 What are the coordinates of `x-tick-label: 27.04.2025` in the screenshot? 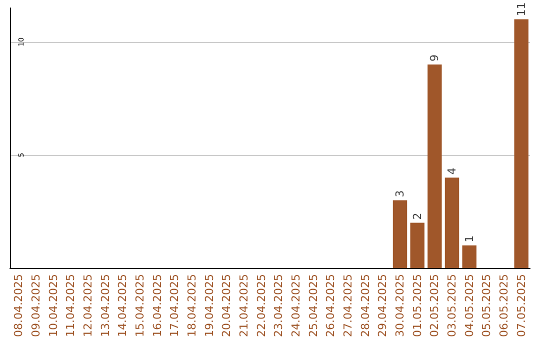 It's located at (348, 306).